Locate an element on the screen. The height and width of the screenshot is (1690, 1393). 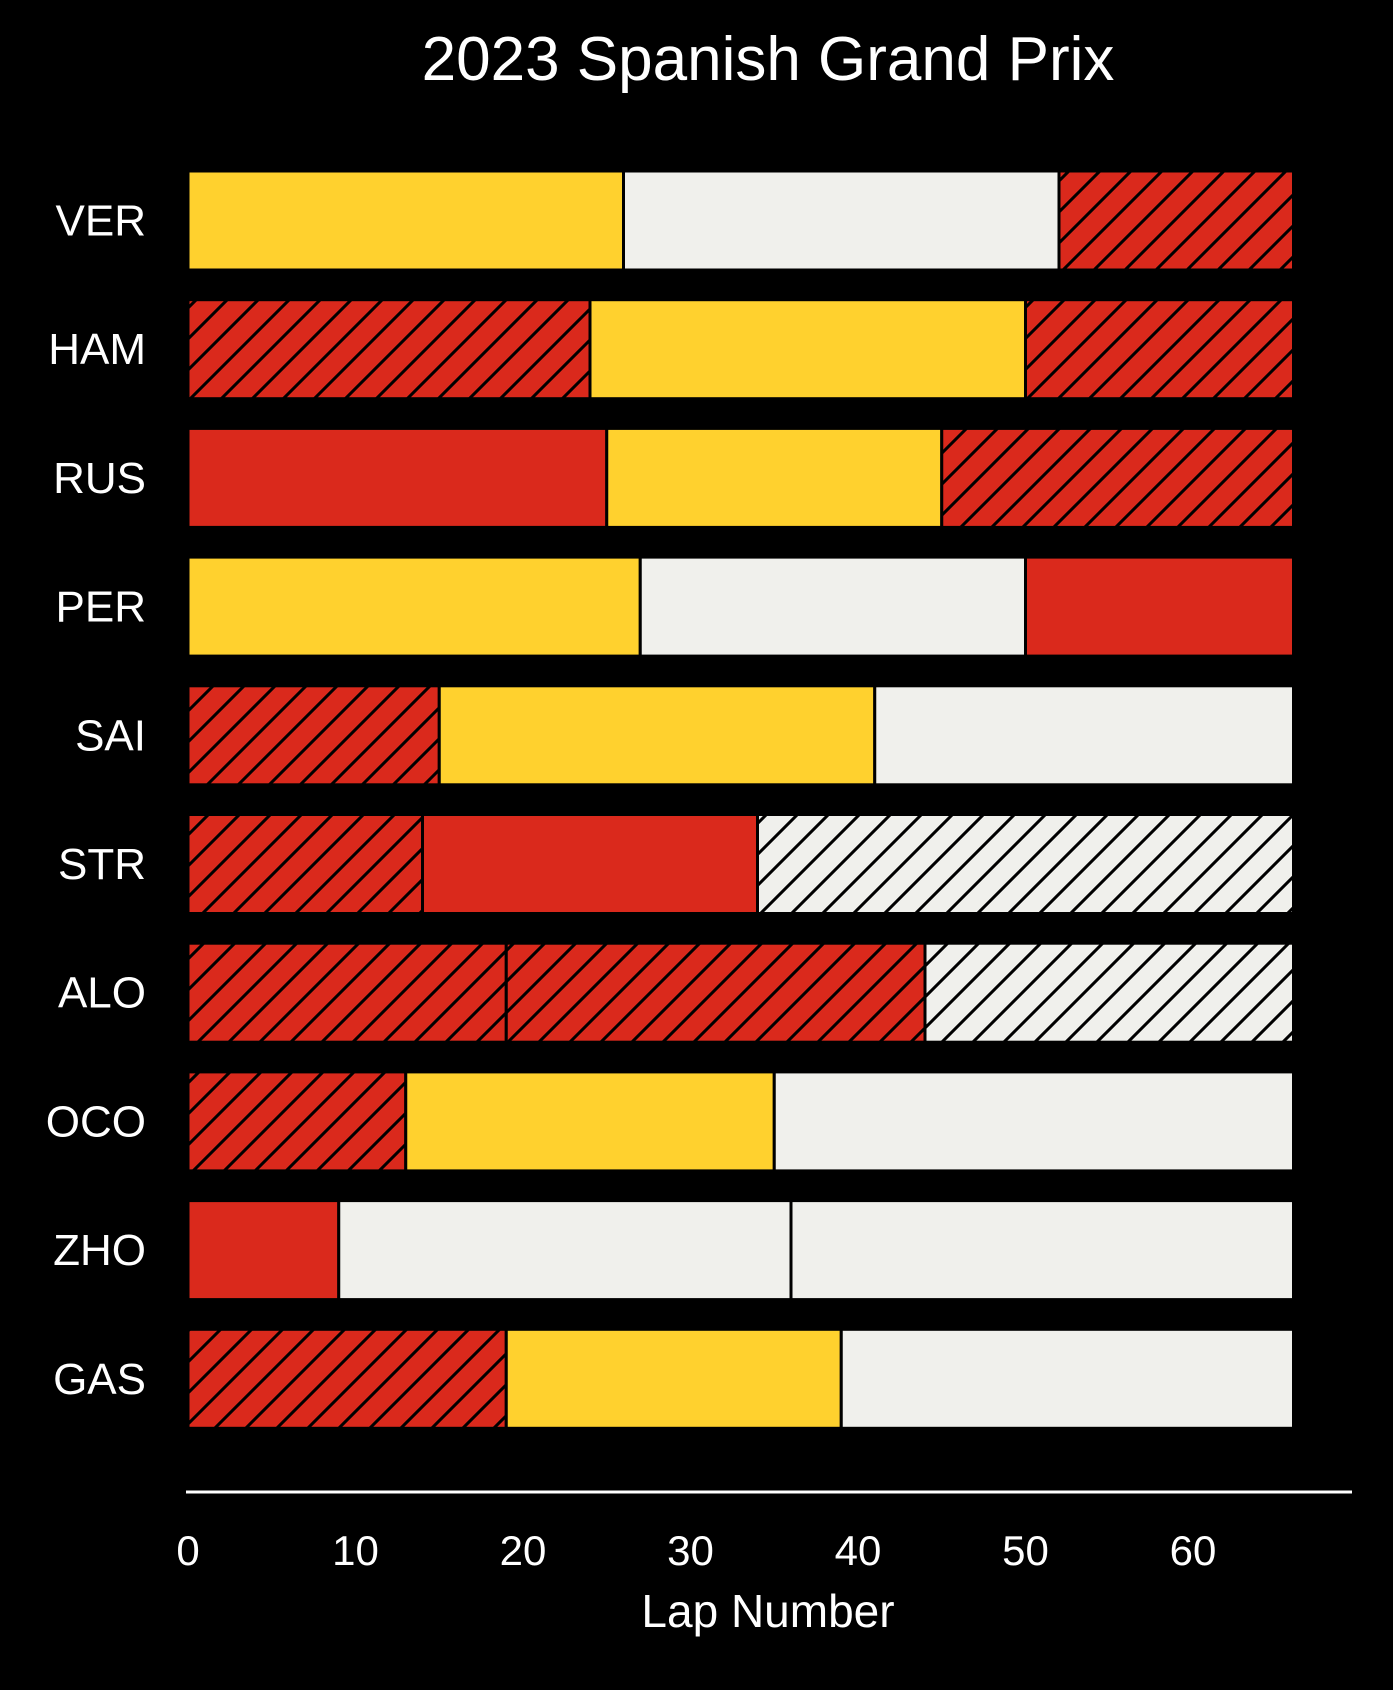
driver-row-ham is located at coordinates (740, 349).